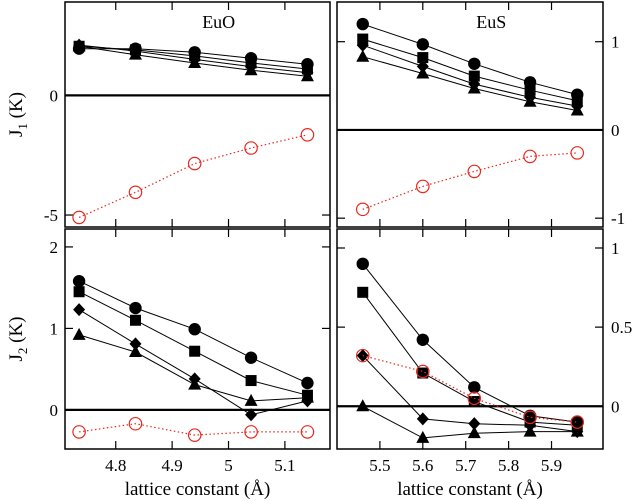 This screenshot has width=637, height=501. What do you see at coordinates (18, 114) in the screenshot?
I see `y-axis-label: J1 (K)` at bounding box center [18, 114].